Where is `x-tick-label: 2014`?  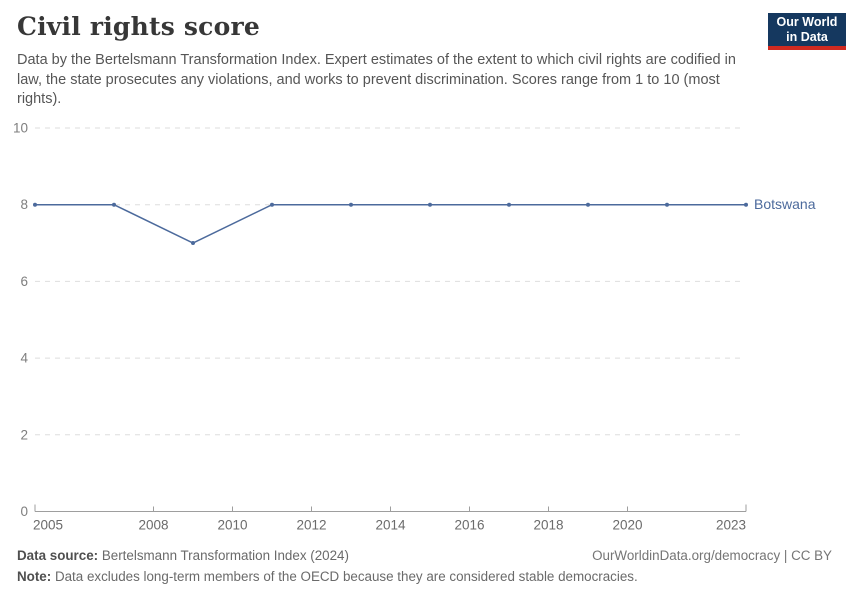 x-tick-label: 2014 is located at coordinates (390, 525).